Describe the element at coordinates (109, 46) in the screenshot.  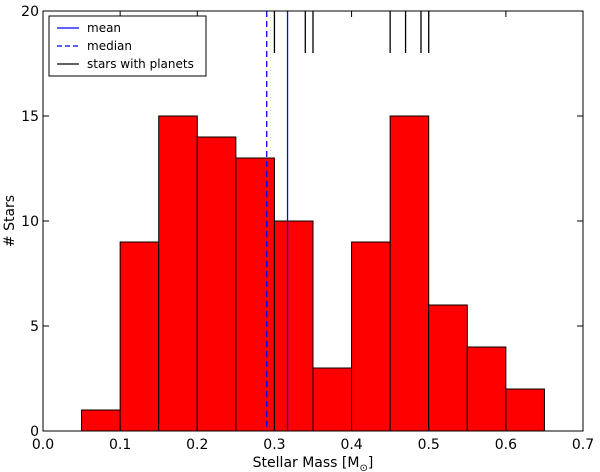
I see `legend-median-label: median` at that location.